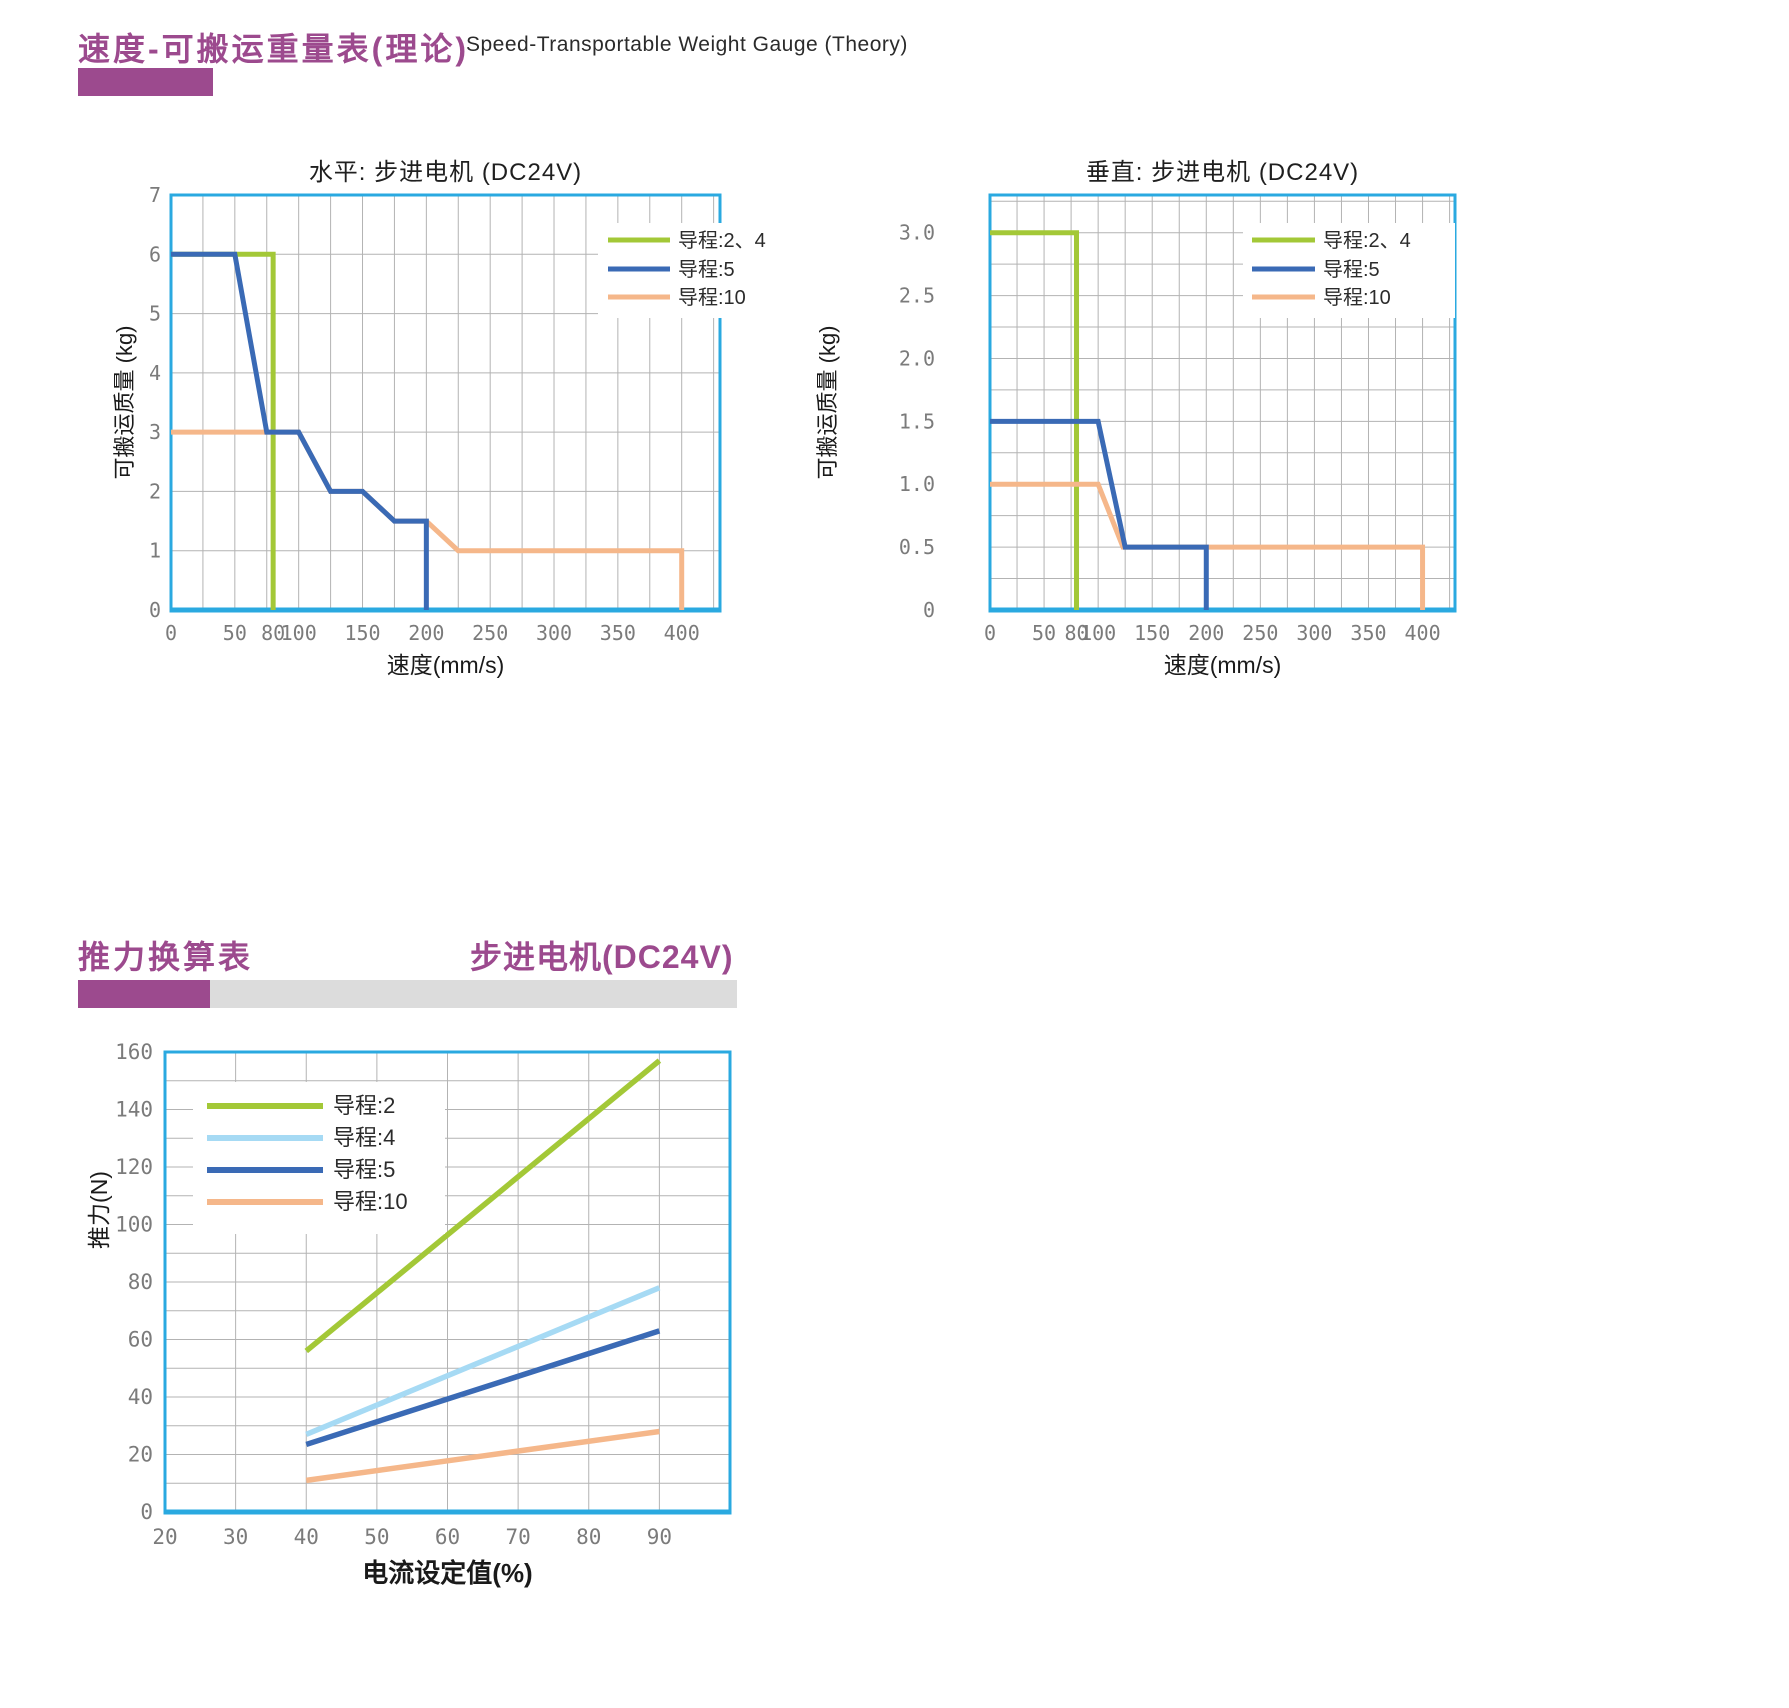  Describe the element at coordinates (140, 1340) in the screenshot. I see `y-tick-label: 60` at that location.